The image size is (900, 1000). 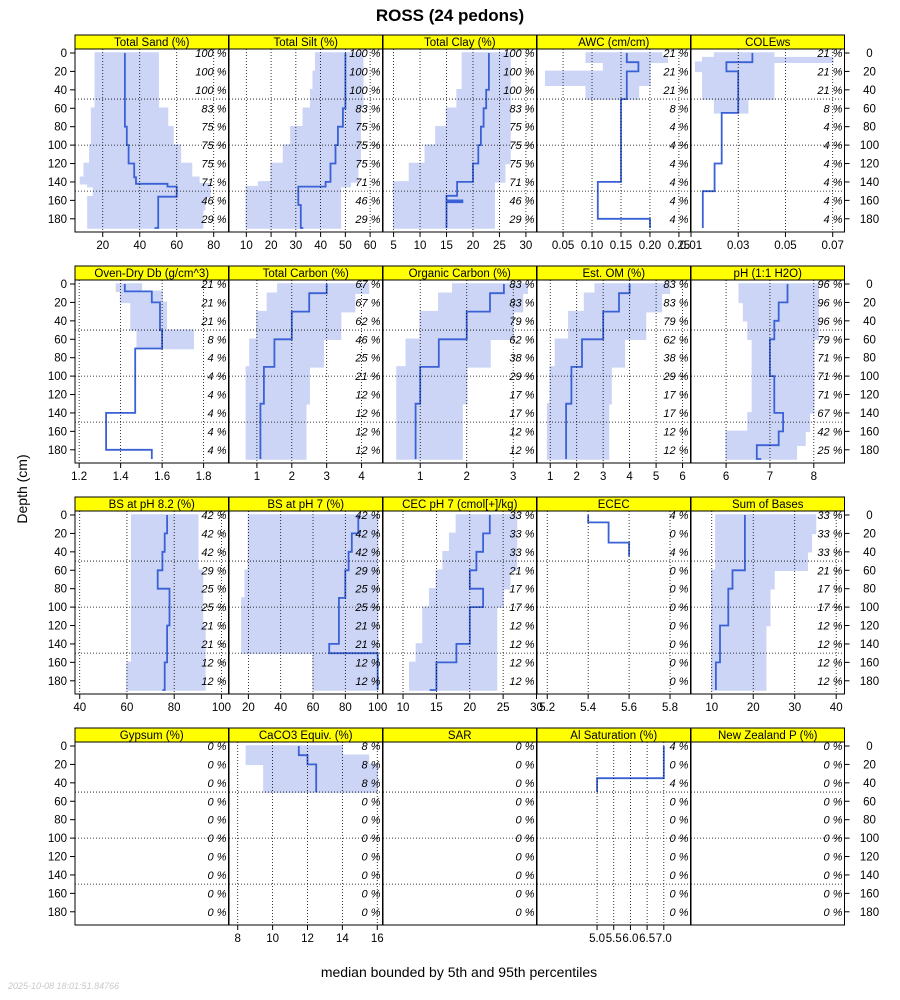 I want to click on pct-label: 42 %, so click(x=213, y=553).